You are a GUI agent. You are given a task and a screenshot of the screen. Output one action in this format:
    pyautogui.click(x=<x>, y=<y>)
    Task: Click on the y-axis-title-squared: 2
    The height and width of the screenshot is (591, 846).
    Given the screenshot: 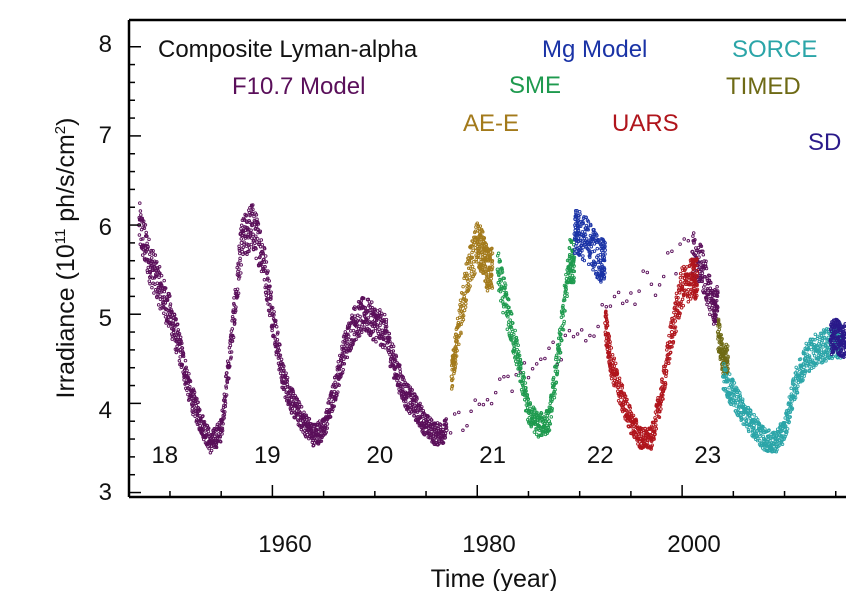 What is the action you would take?
    pyautogui.click(x=60, y=130)
    